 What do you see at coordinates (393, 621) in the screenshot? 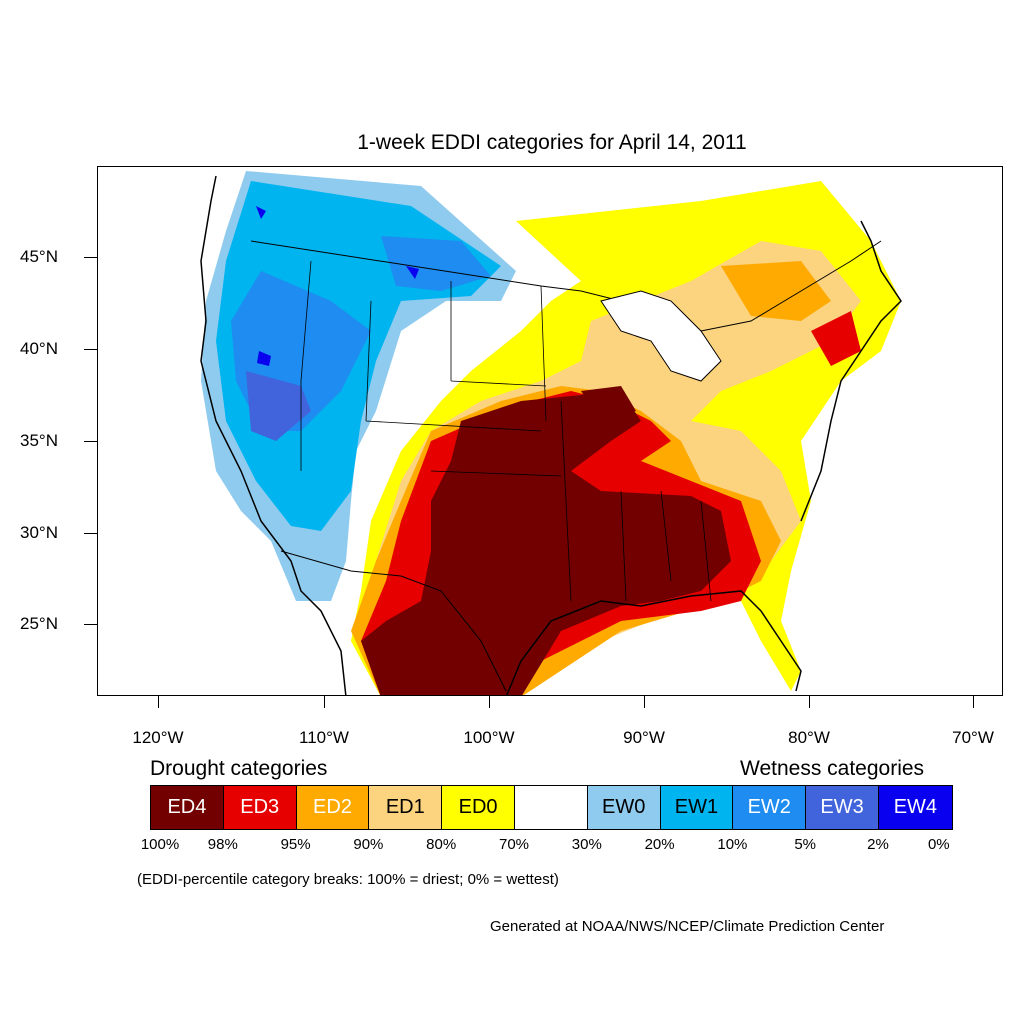
I see `mexico-border` at bounding box center [393, 621].